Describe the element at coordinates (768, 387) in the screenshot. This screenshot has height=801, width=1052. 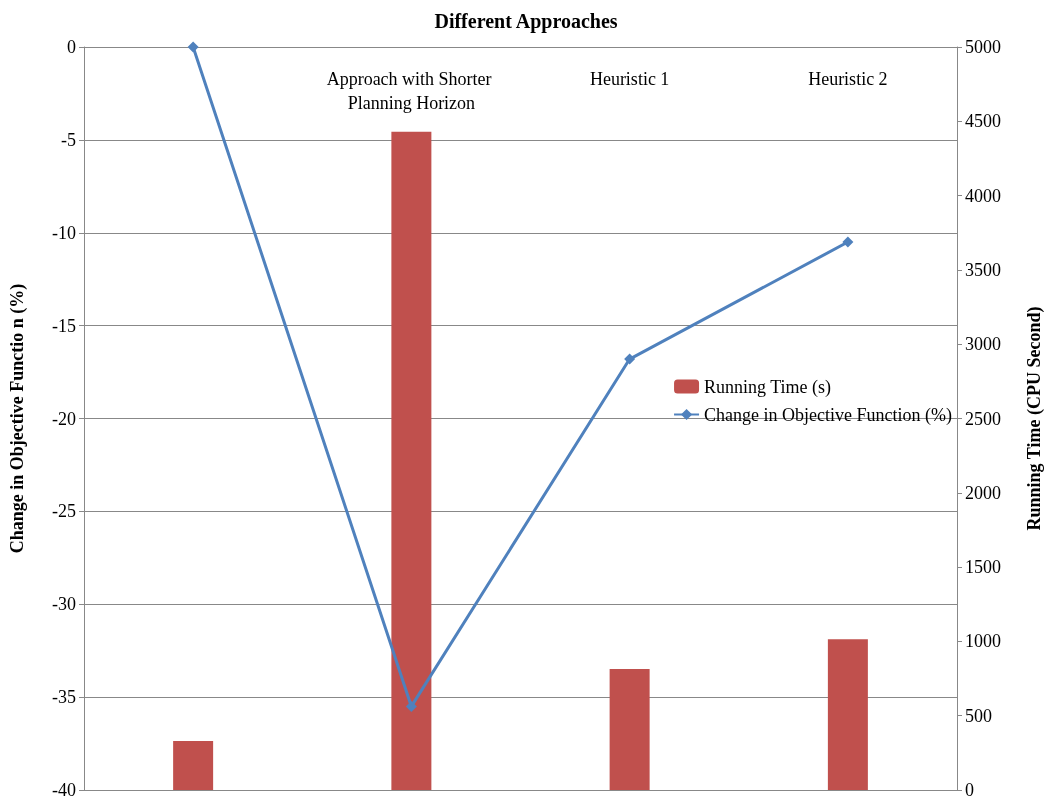
I see `legend-label: Running Time (s)` at that location.